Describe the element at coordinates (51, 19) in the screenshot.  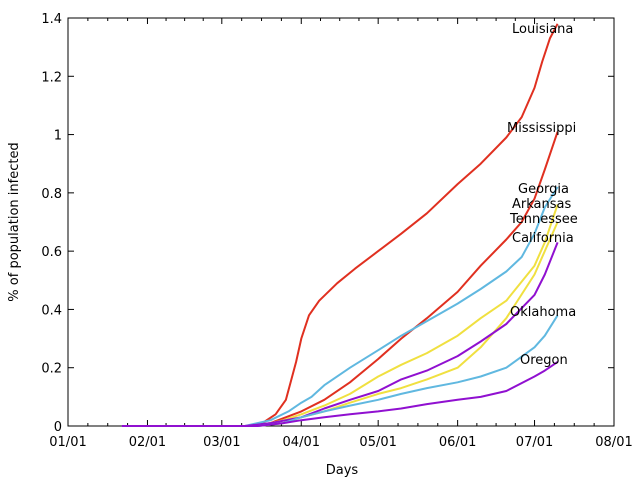
I see `y-tick-label: 1.4` at that location.